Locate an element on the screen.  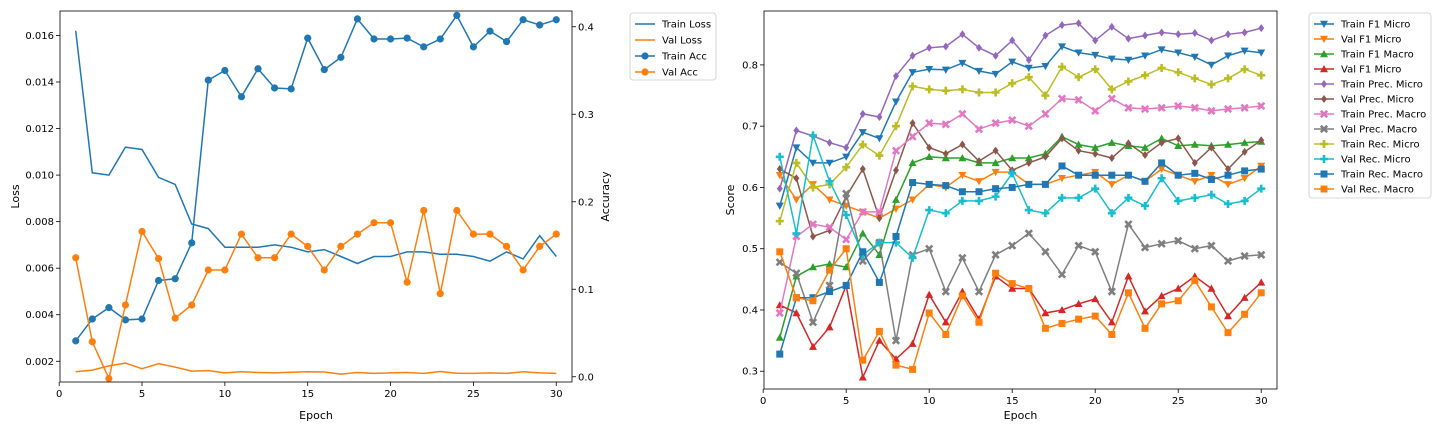
chart0-legend-label: Val Loss is located at coordinates (682, 41).